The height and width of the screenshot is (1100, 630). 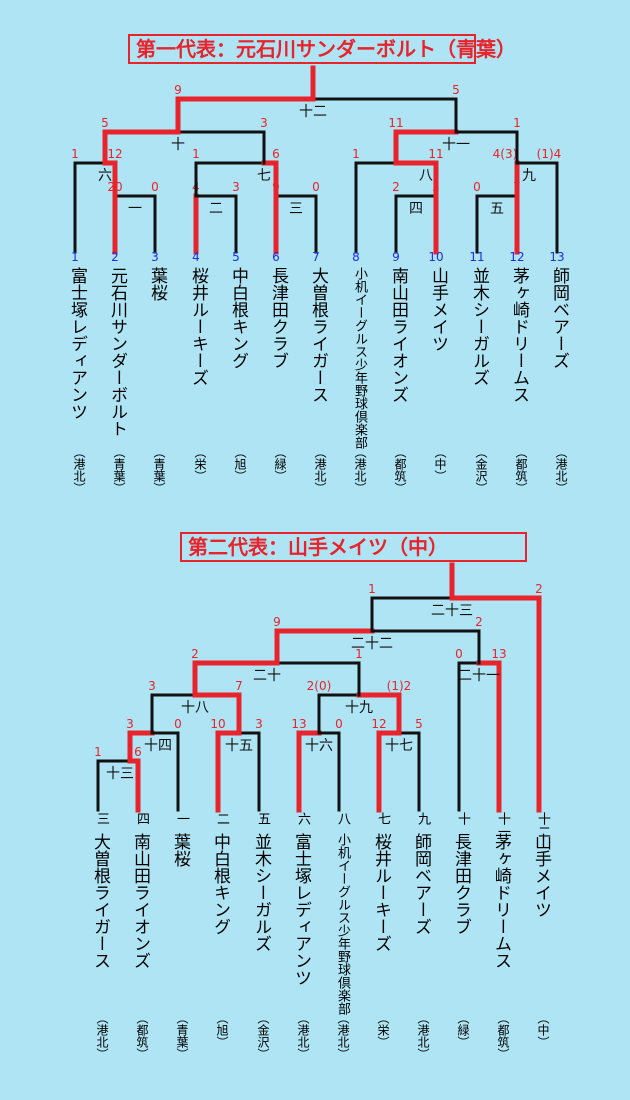 I want to click on bracket2-match-2-label: 十五, so click(x=239, y=746).